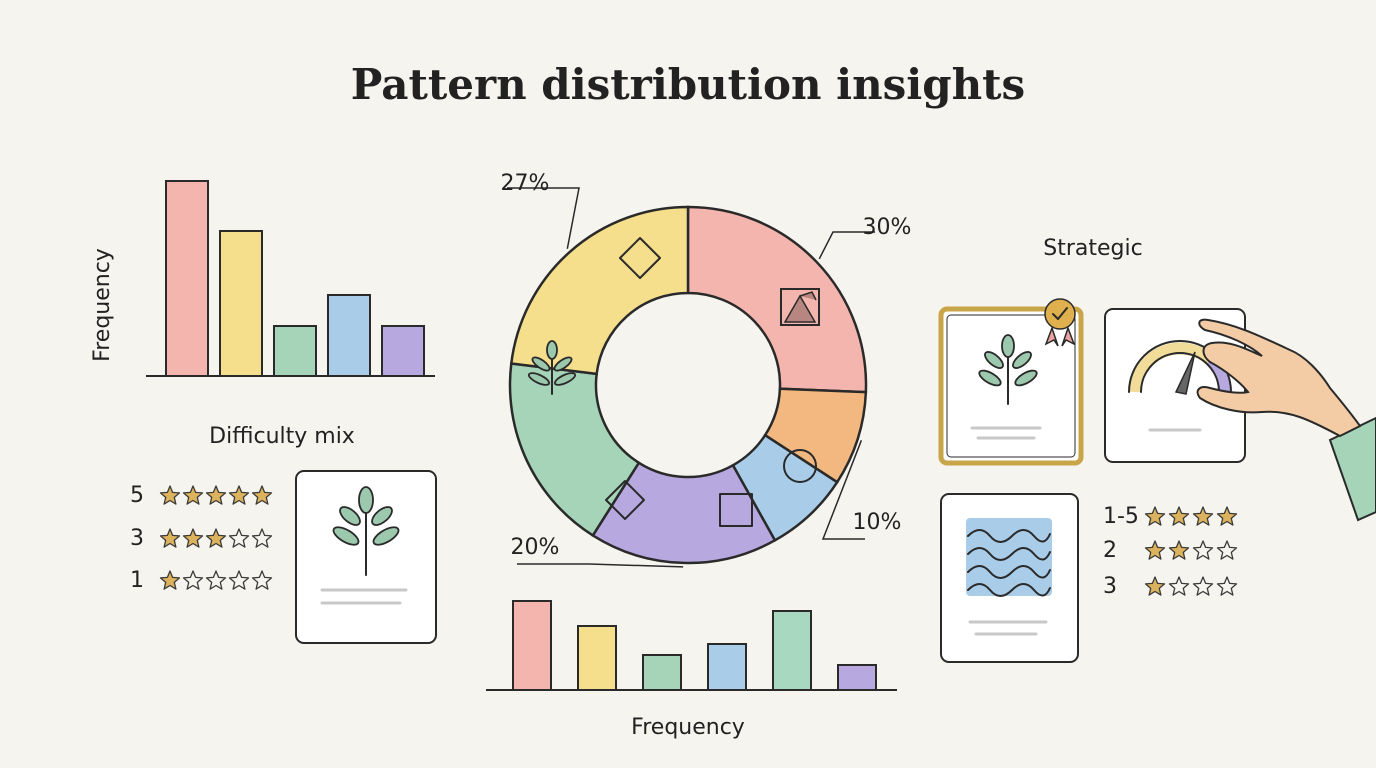 The height and width of the screenshot is (768, 1376). Describe the element at coordinates (535, 547) in the screenshot. I see `value-label: 20%` at that location.